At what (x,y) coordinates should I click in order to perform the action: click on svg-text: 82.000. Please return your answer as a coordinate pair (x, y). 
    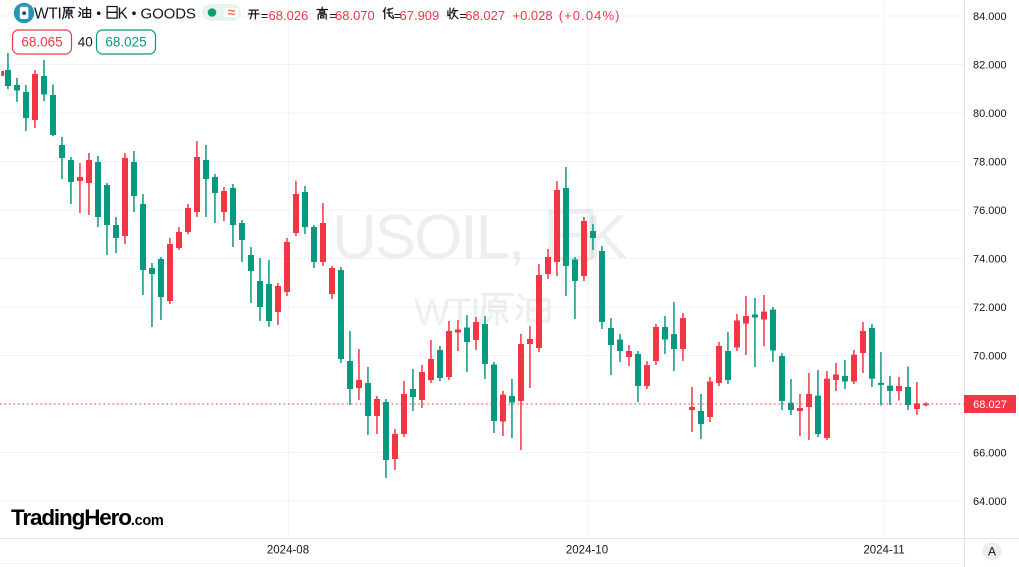
    Looking at the image, I should click on (990, 65).